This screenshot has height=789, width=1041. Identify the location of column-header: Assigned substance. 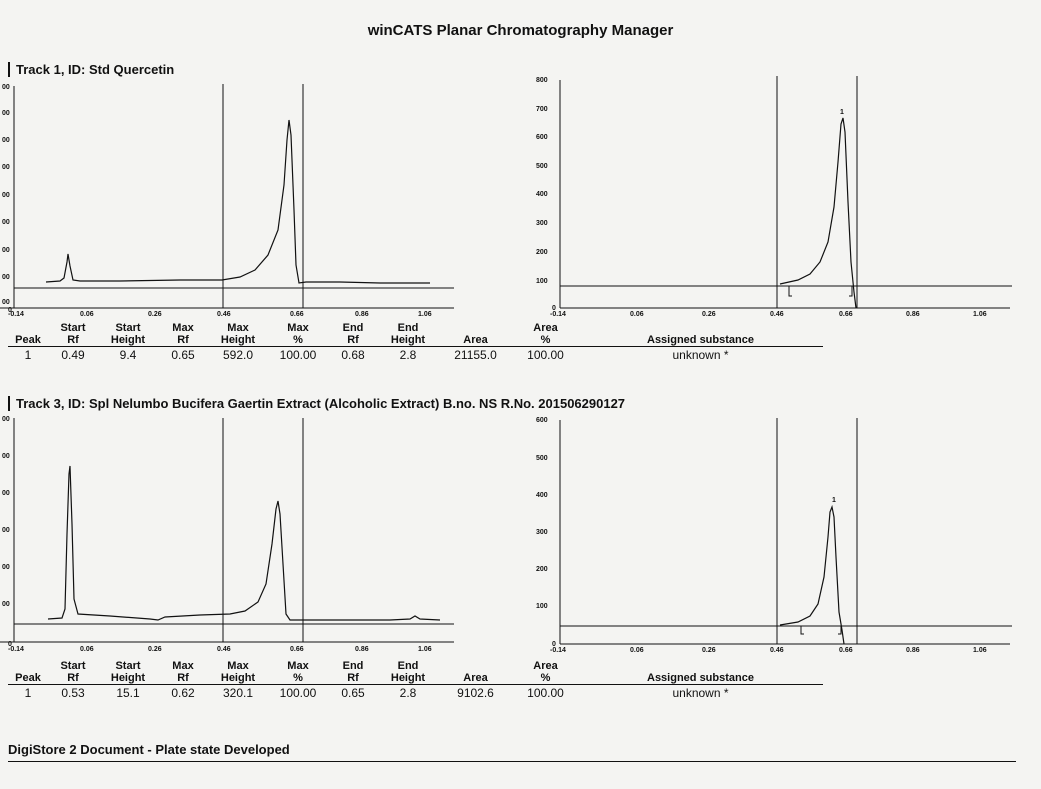
(700, 334).